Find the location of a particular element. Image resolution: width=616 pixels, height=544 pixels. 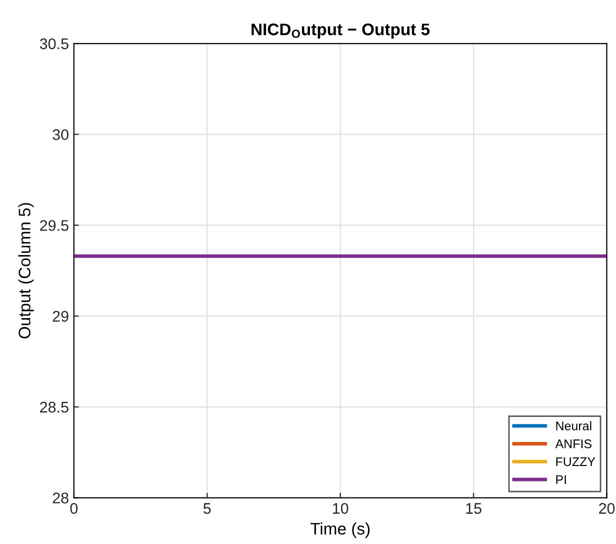

legend-label: FUZZY is located at coordinates (576, 461).